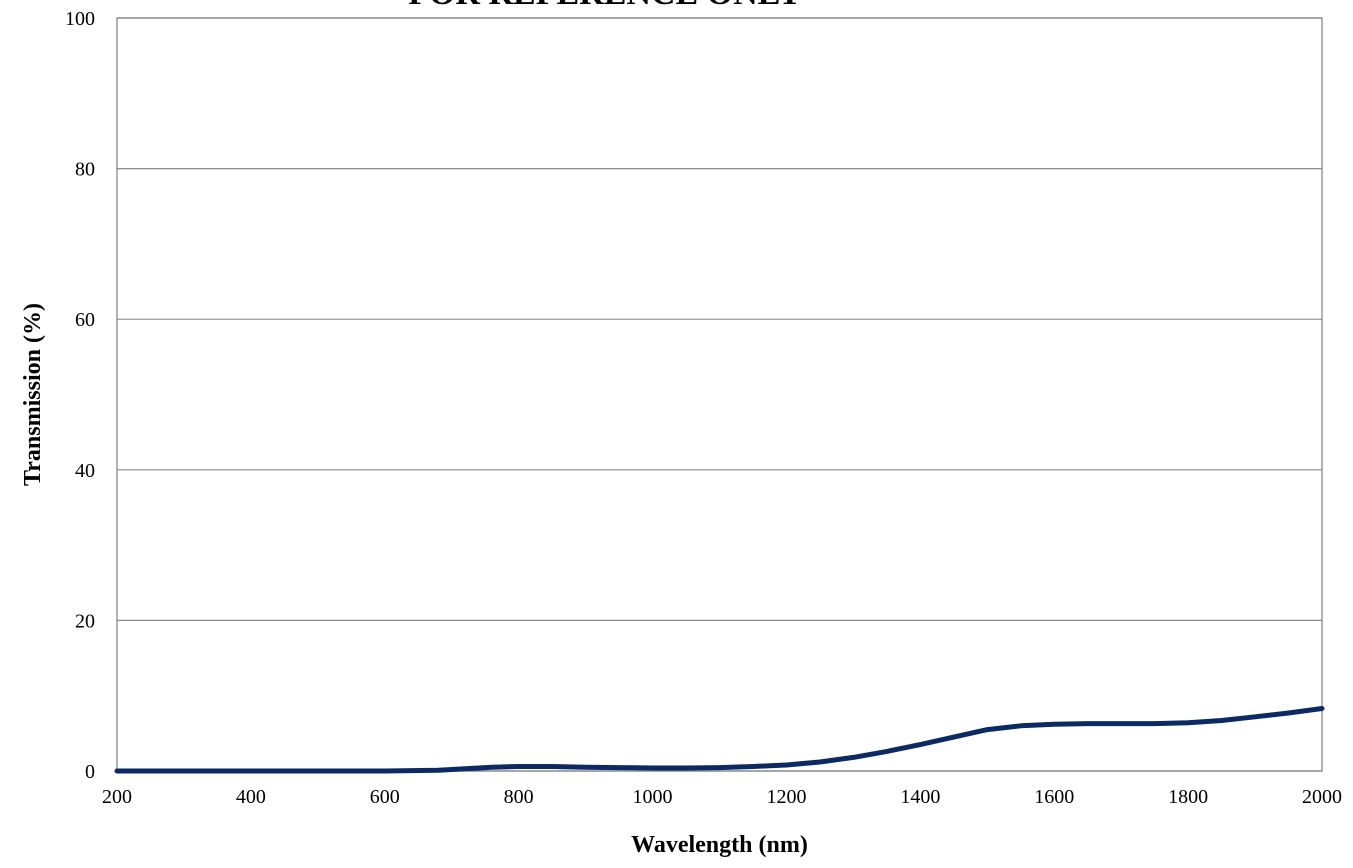  What do you see at coordinates (1188, 797) in the screenshot?
I see `x-tick-label: 1800` at bounding box center [1188, 797].